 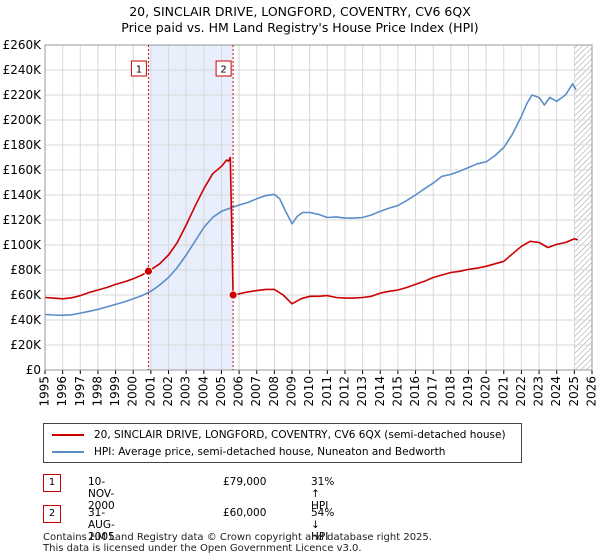 What do you see at coordinates (415, 391) in the screenshot?
I see `x-tick-label: 2016` at bounding box center [415, 391].